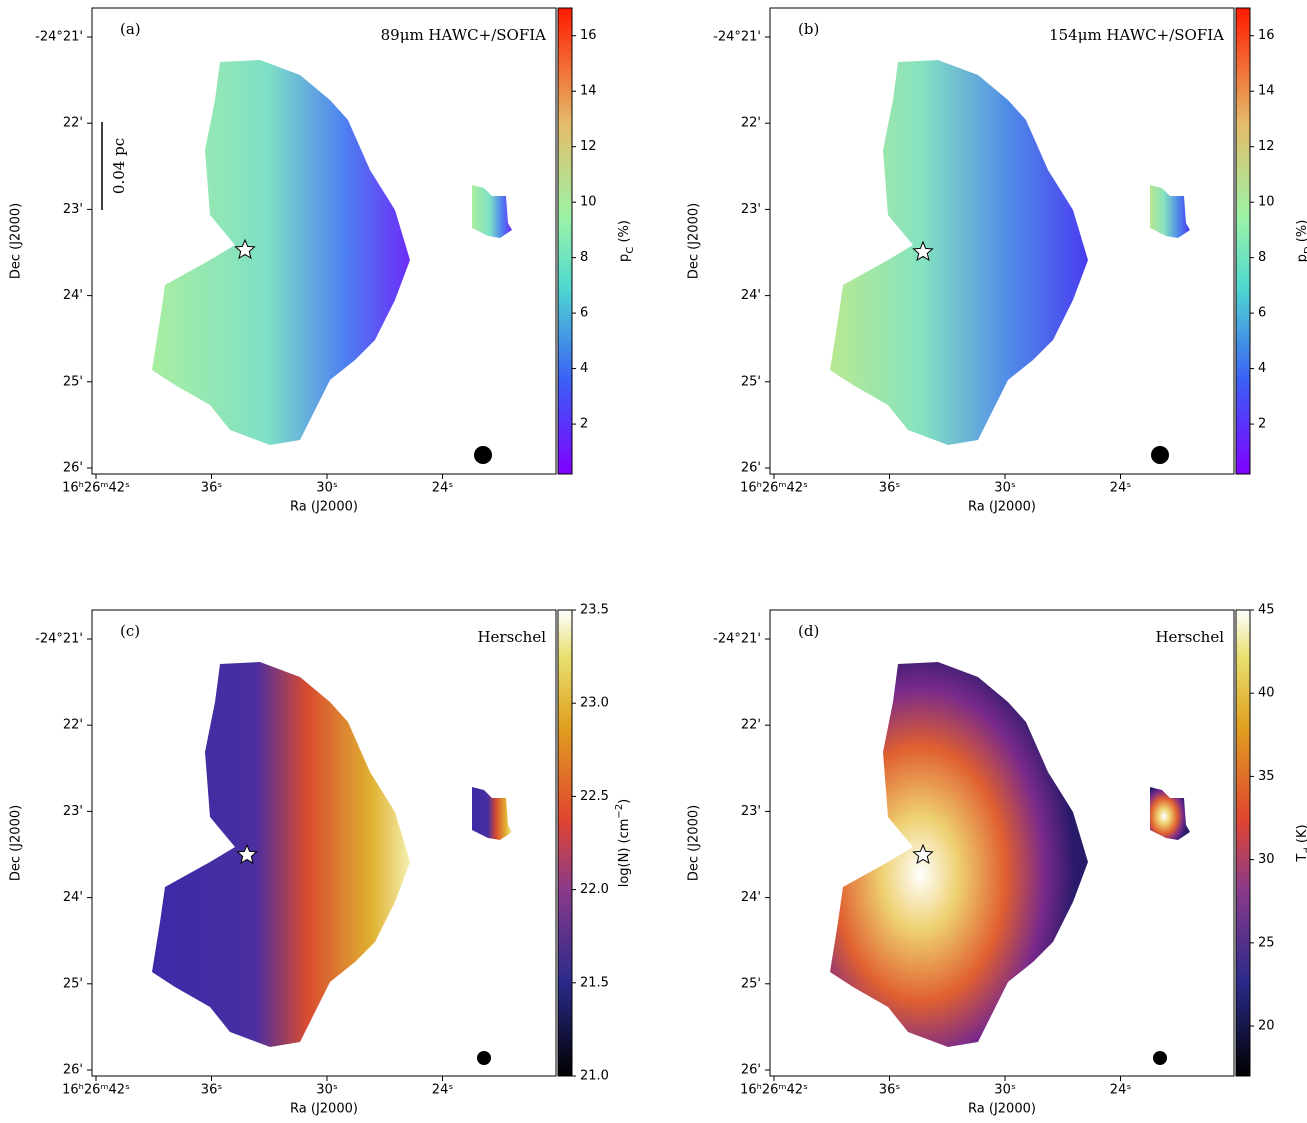 Image resolution: width=1307 pixels, height=1123 pixels. Describe the element at coordinates (594, 982) in the screenshot. I see `colorbar-tick-label: 21.5` at that location.